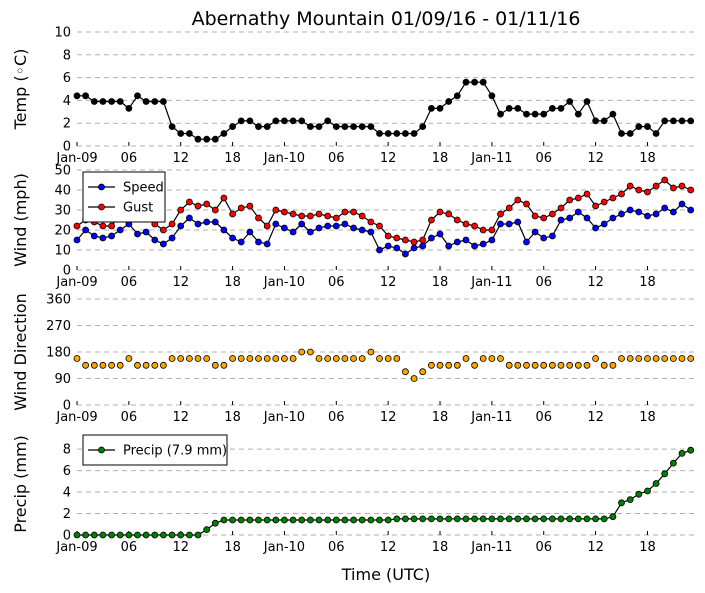  I want to click on y-tick-label: 0, so click(67, 147).